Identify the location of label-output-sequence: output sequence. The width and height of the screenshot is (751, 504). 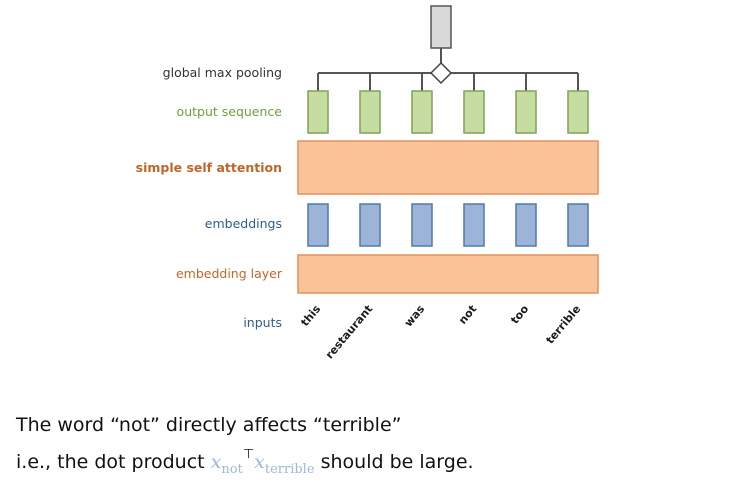
(230, 111).